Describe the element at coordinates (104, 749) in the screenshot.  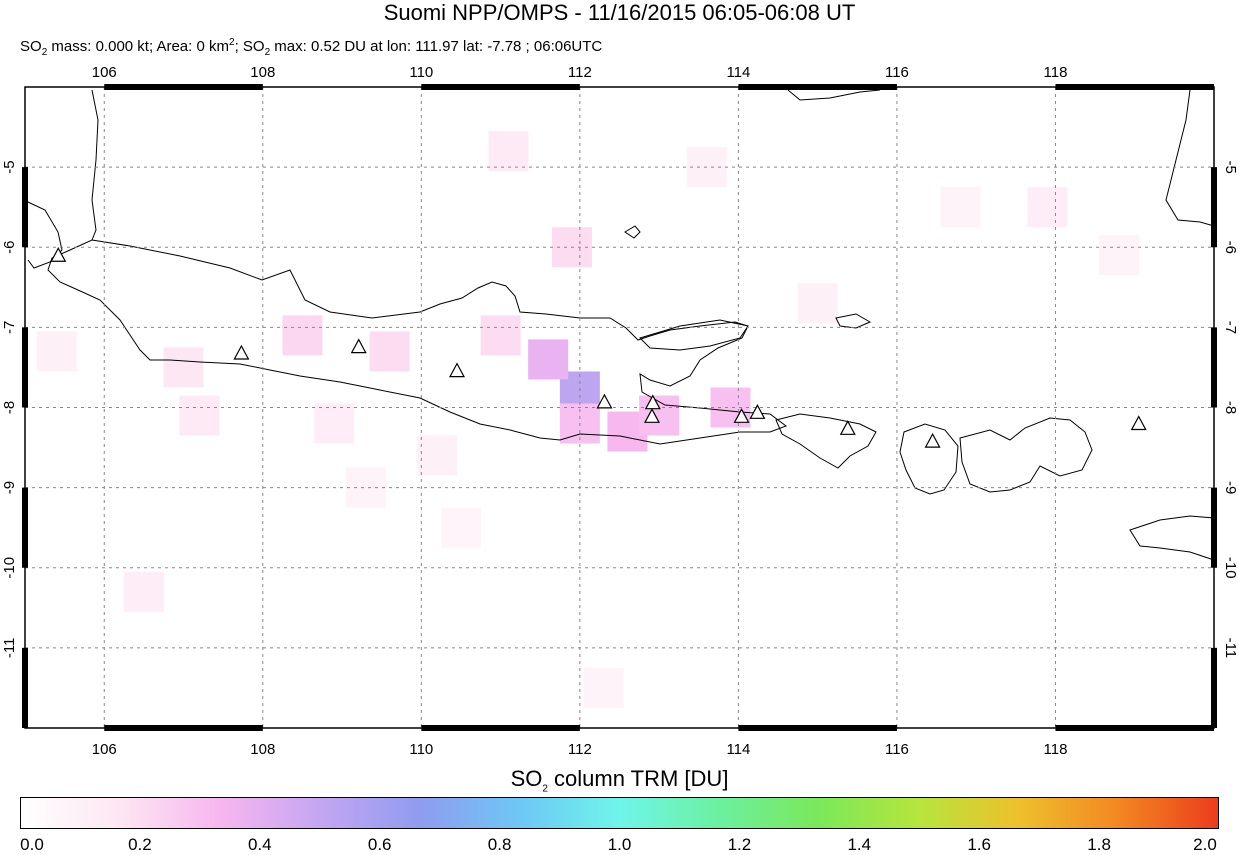
I see `lon-tick-bottom-106: 106` at that location.